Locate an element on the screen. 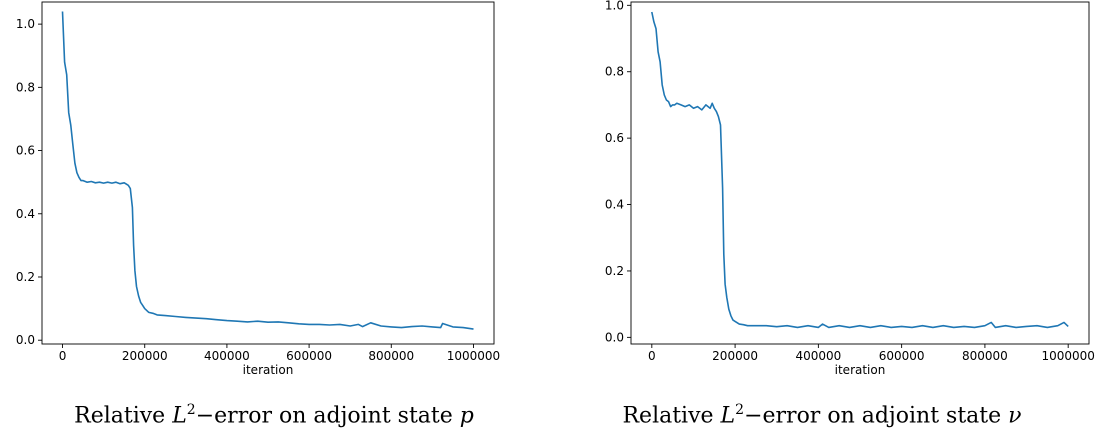  caption-p: Relative L2−error on adjoint state p is located at coordinates (274, 415).